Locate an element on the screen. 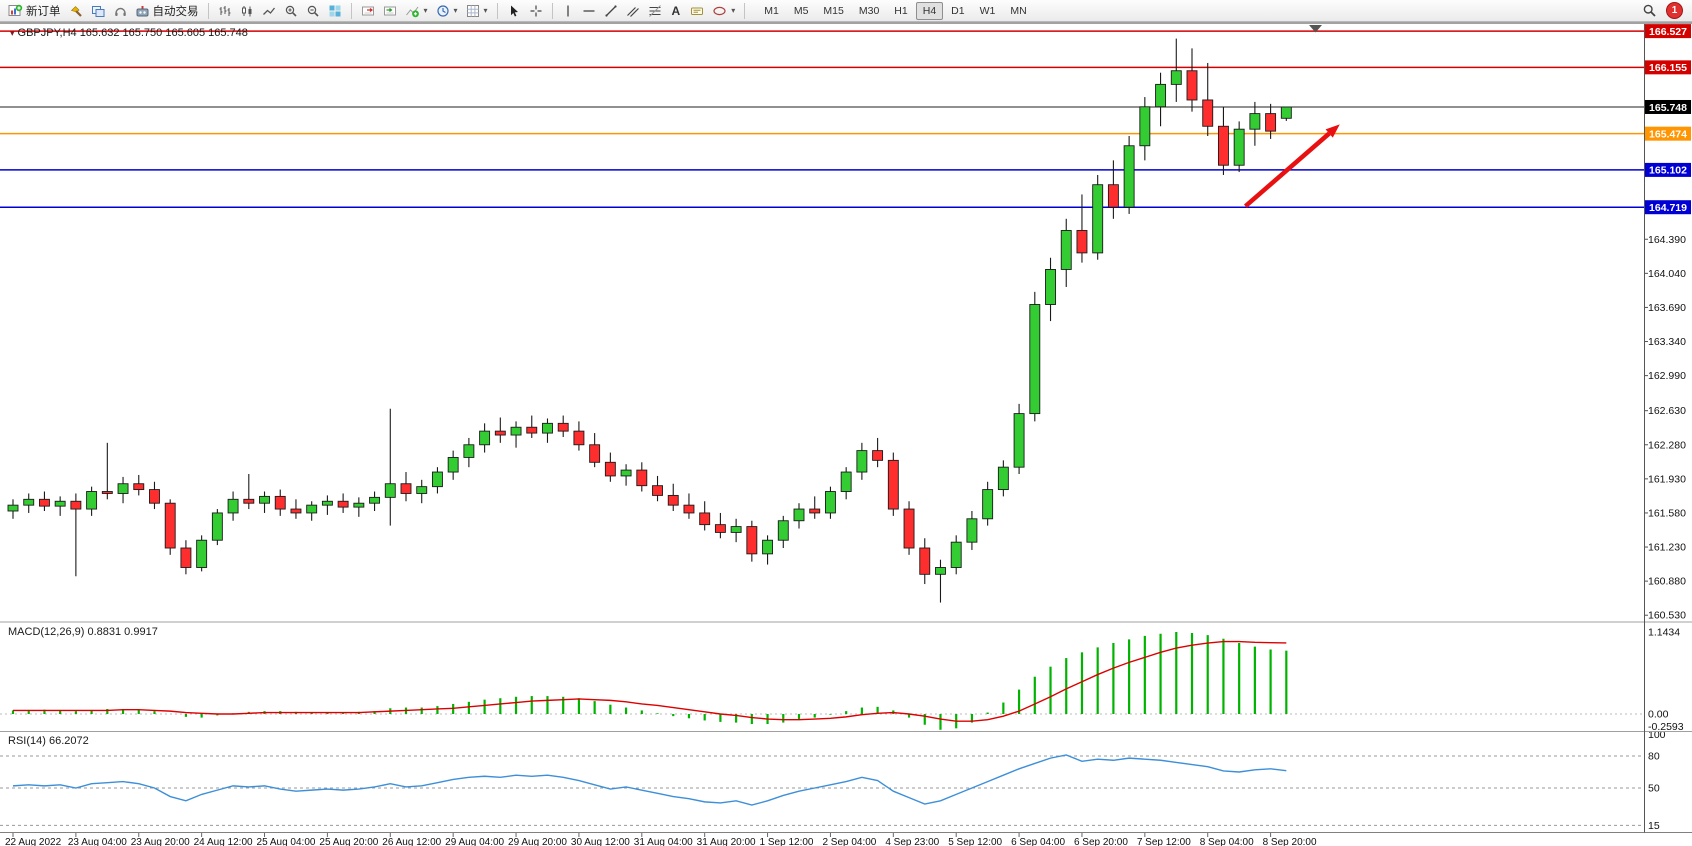  candlestick-chart-icon is located at coordinates (246, 10).